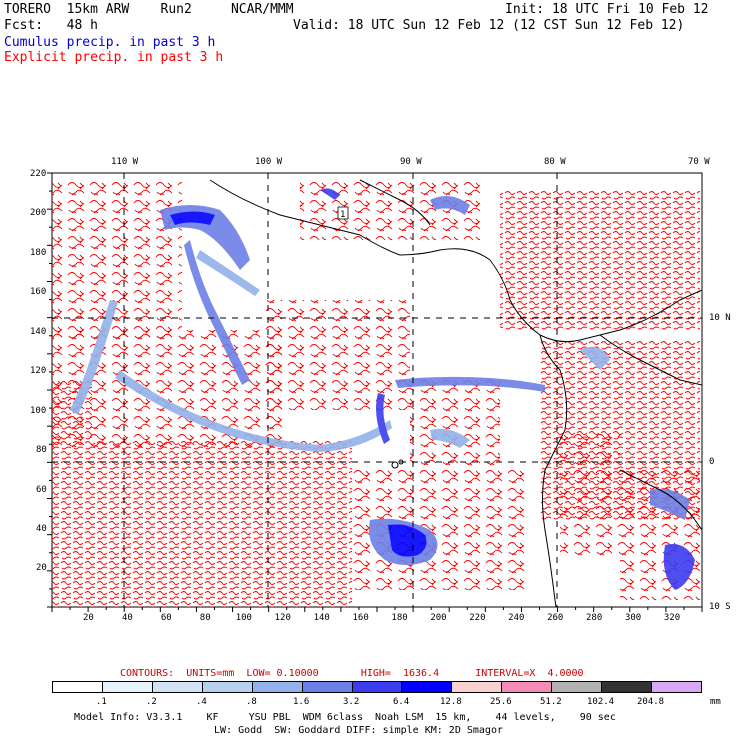 This screenshot has width=740, height=740. What do you see at coordinates (282, 618) in the screenshot?
I see `x-tick-label: 120` at bounding box center [282, 618].